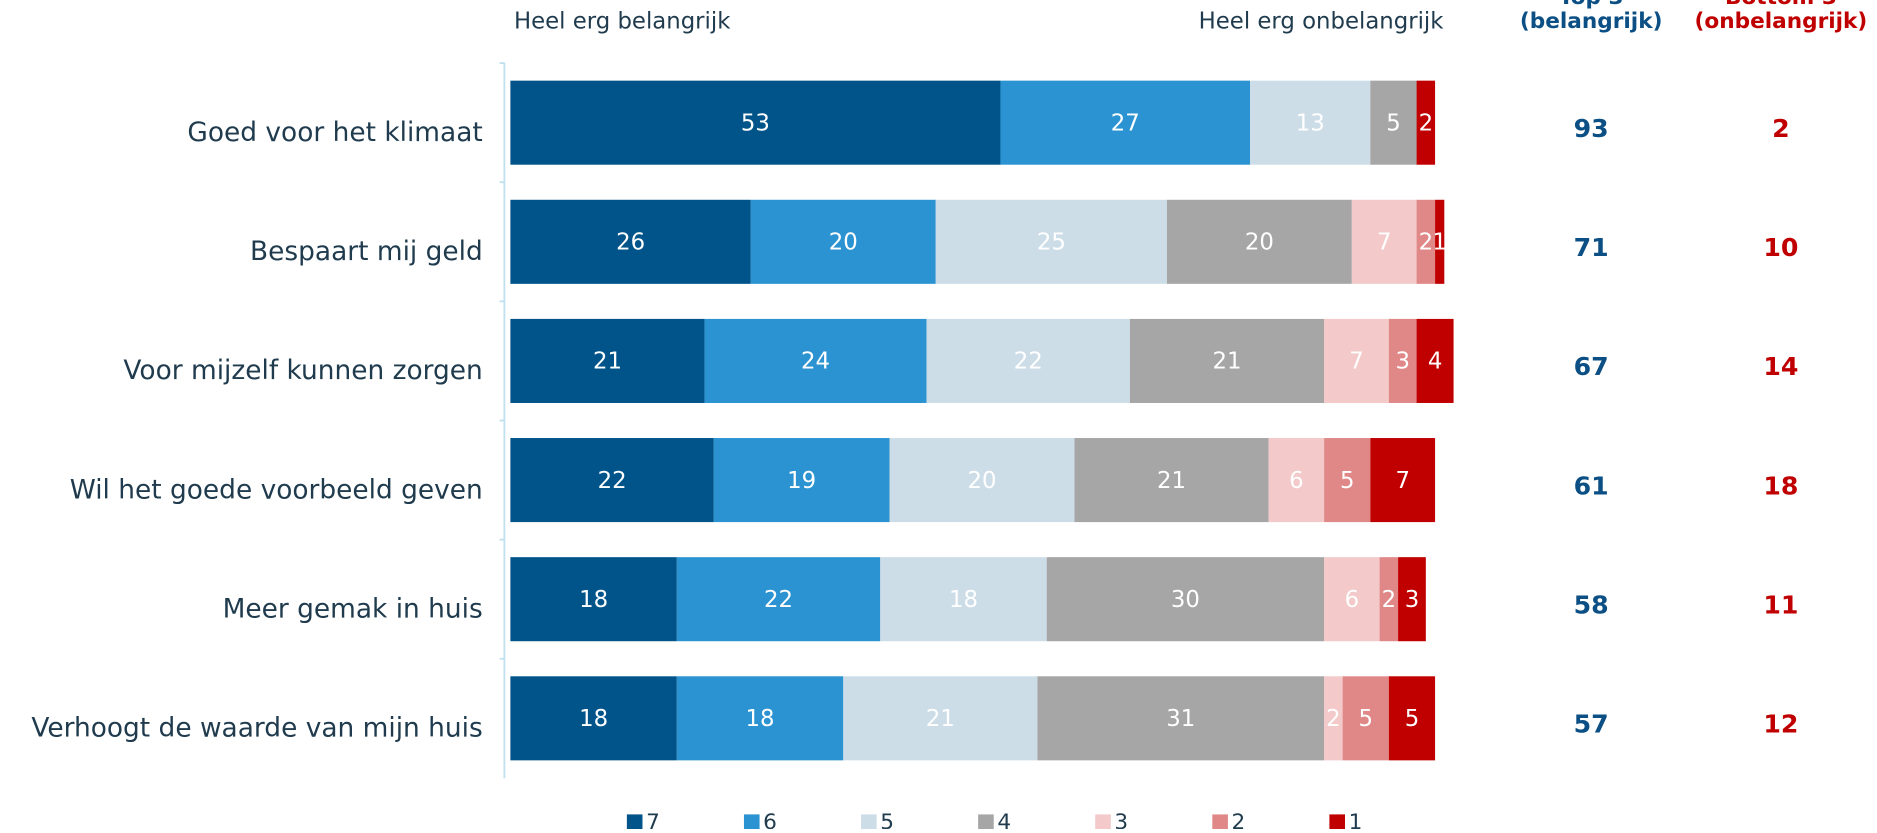  What do you see at coordinates (1322, 21) in the screenshot?
I see `right-label: Heel erg onbelangrijk` at bounding box center [1322, 21].